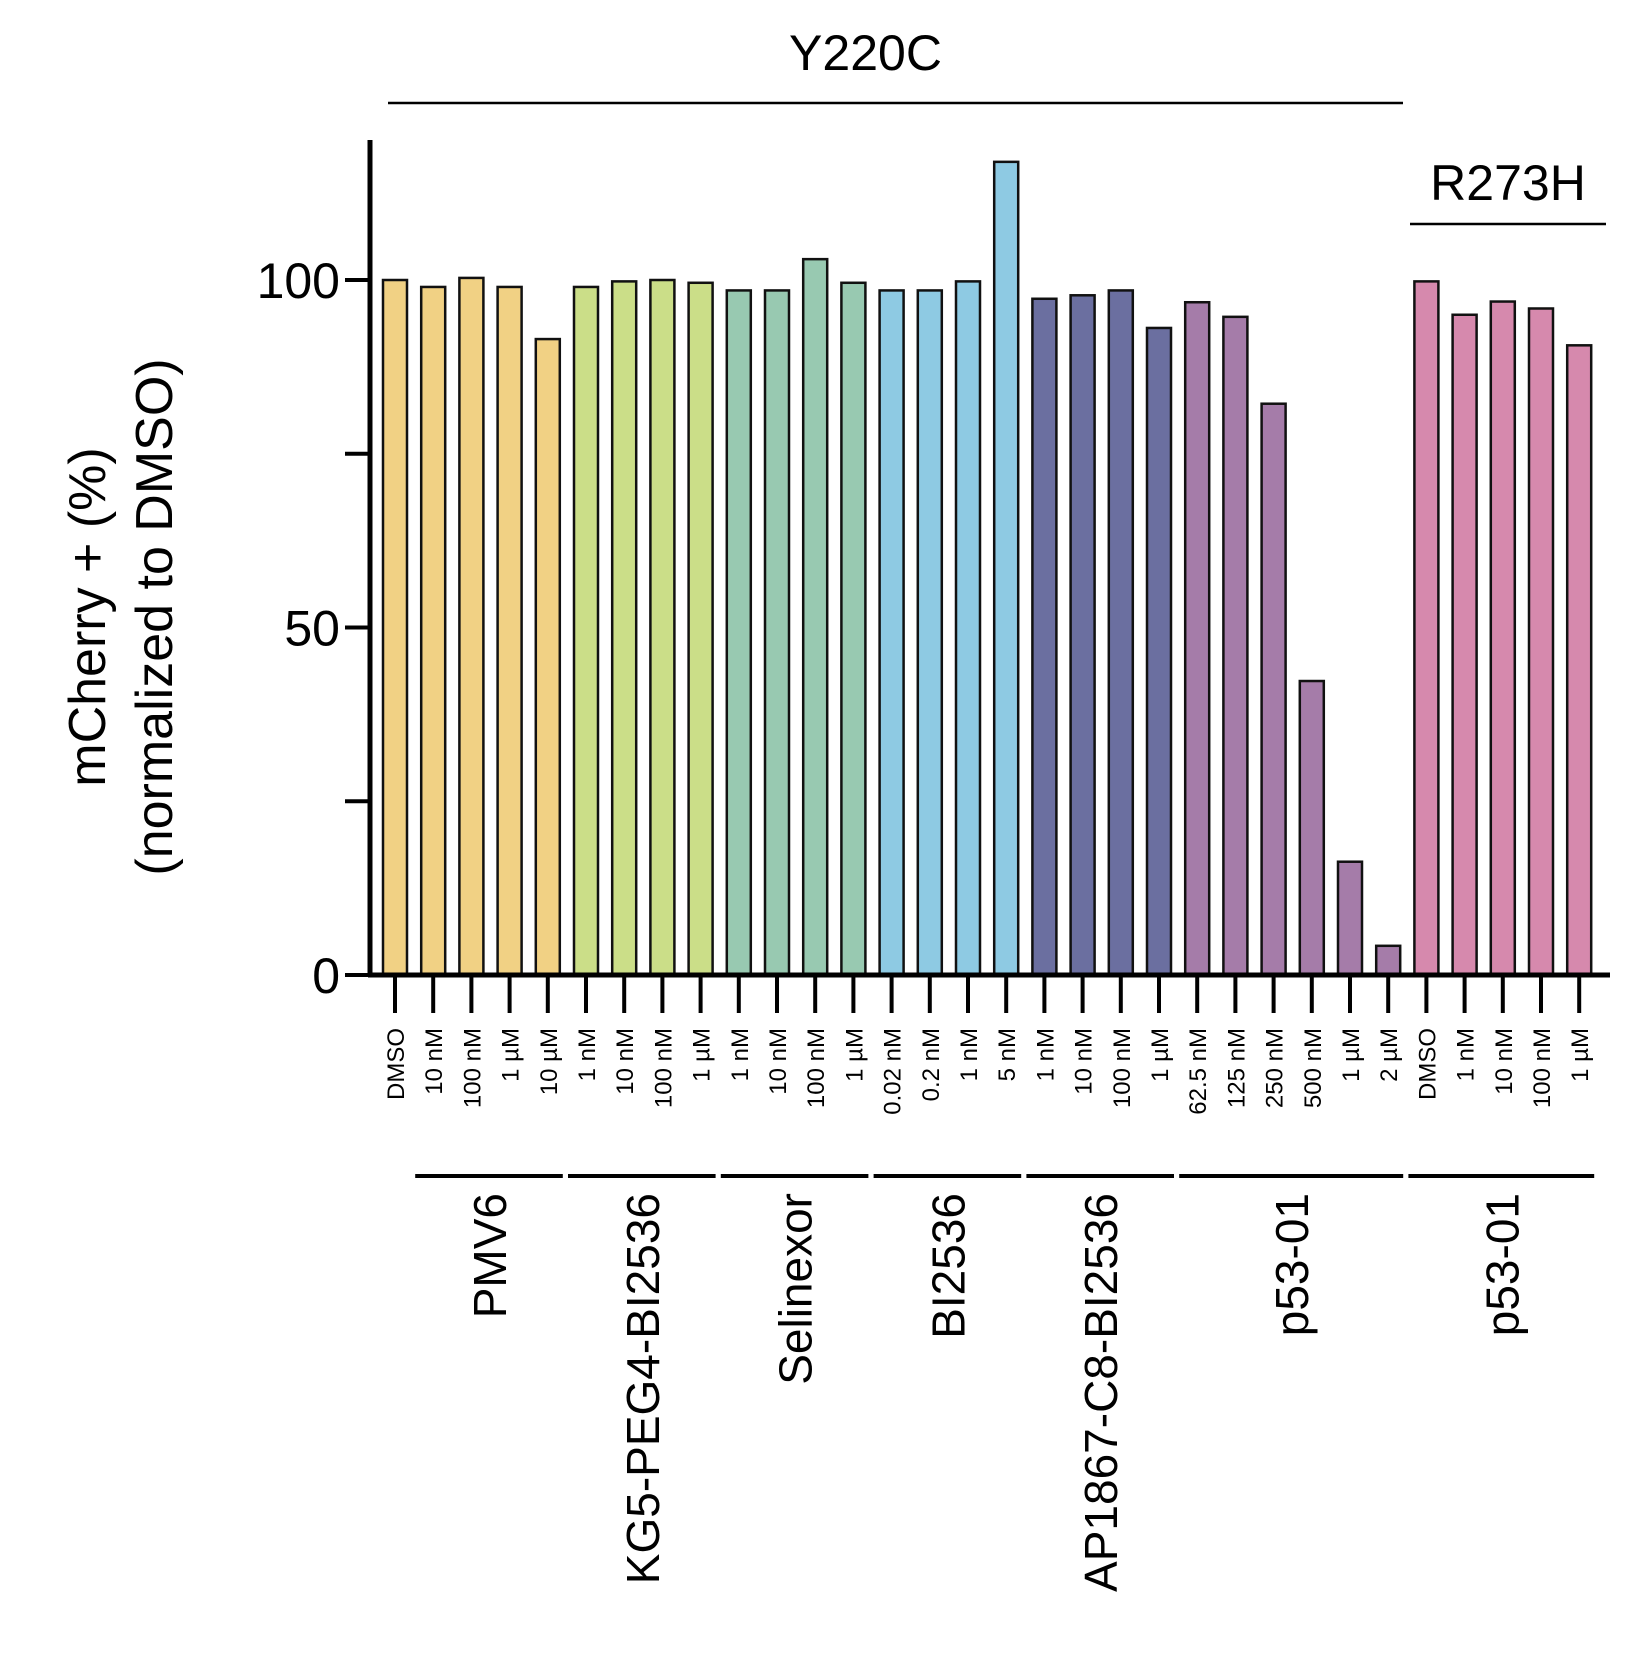 Image resolution: width=1646 pixels, height=1678 pixels. I want to click on group-label: PMV6, so click(490, 1255).